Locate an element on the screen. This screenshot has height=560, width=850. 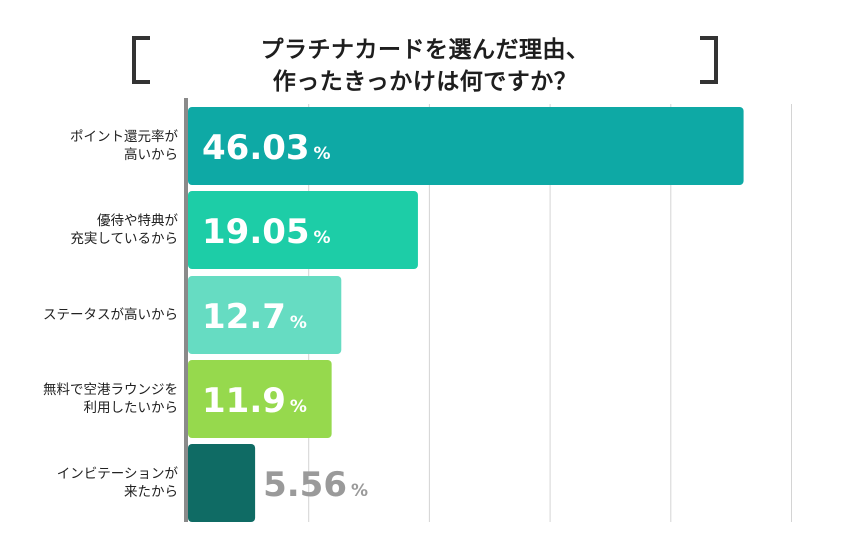
category-label-line: ポイント還元率が is located at coordinates (124, 137).